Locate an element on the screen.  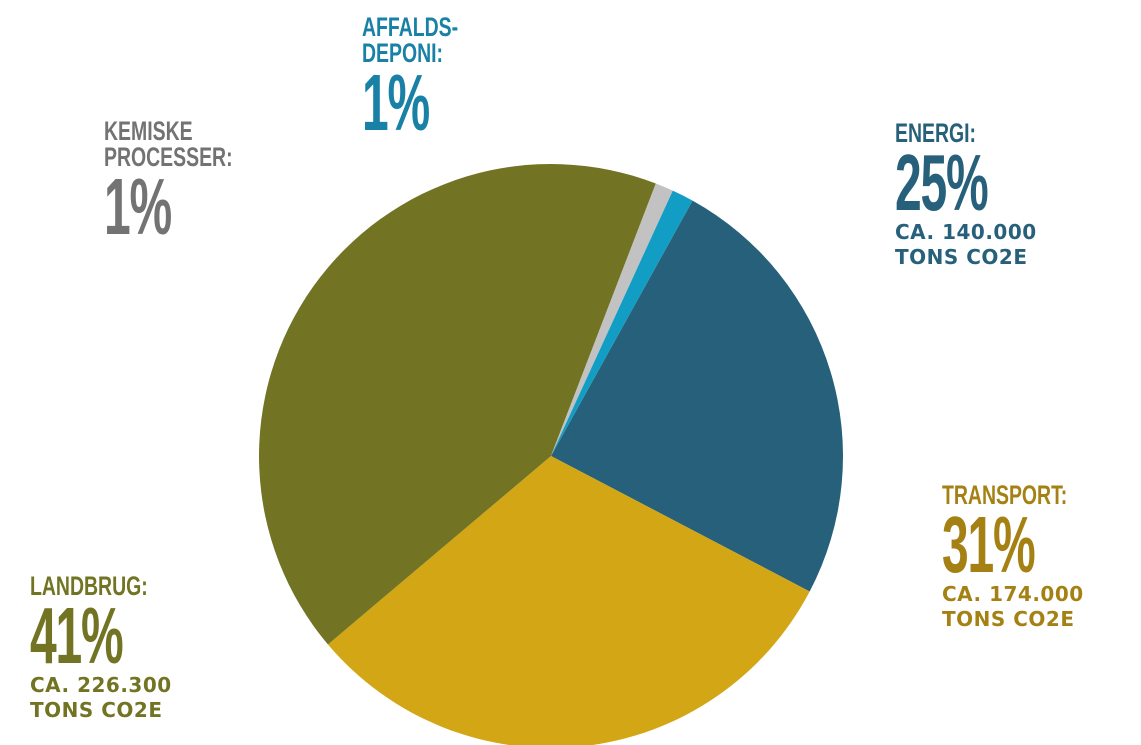
slice-label-energi: ENERGI: is located at coordinates (936, 133).